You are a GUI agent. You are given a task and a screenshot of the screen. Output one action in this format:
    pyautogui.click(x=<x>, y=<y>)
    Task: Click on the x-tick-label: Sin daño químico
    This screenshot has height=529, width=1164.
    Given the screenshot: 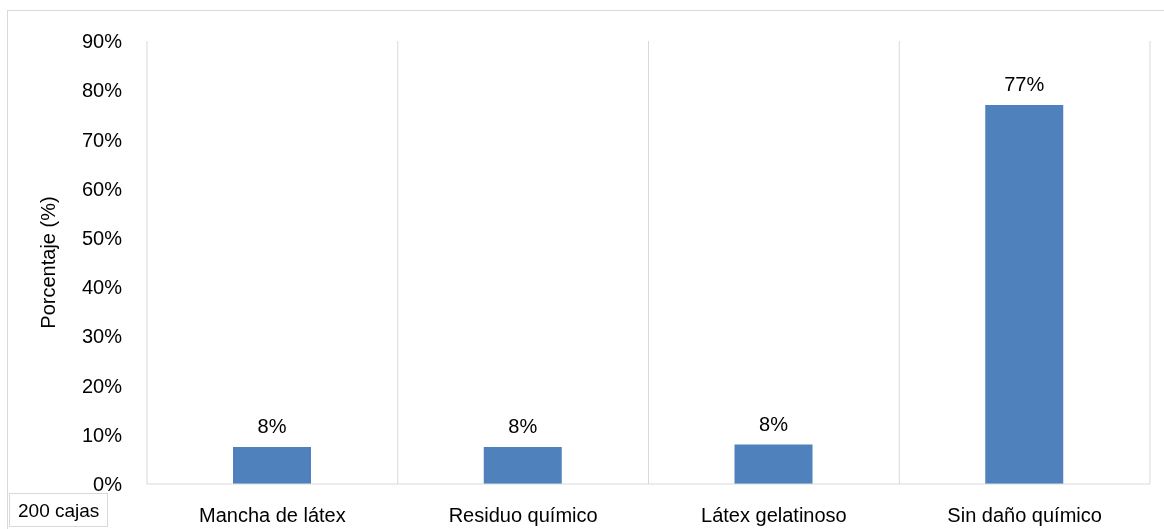 What is the action you would take?
    pyautogui.click(x=1024, y=515)
    